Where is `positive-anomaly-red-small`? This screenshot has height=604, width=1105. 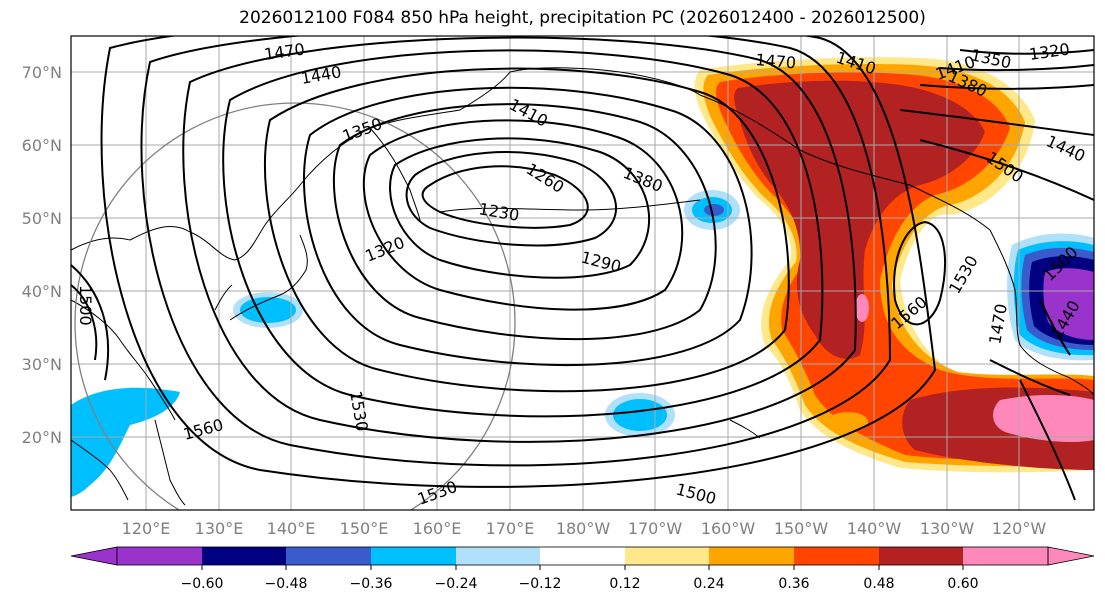
positive-anomaly-red-small is located at coordinates (848, 422).